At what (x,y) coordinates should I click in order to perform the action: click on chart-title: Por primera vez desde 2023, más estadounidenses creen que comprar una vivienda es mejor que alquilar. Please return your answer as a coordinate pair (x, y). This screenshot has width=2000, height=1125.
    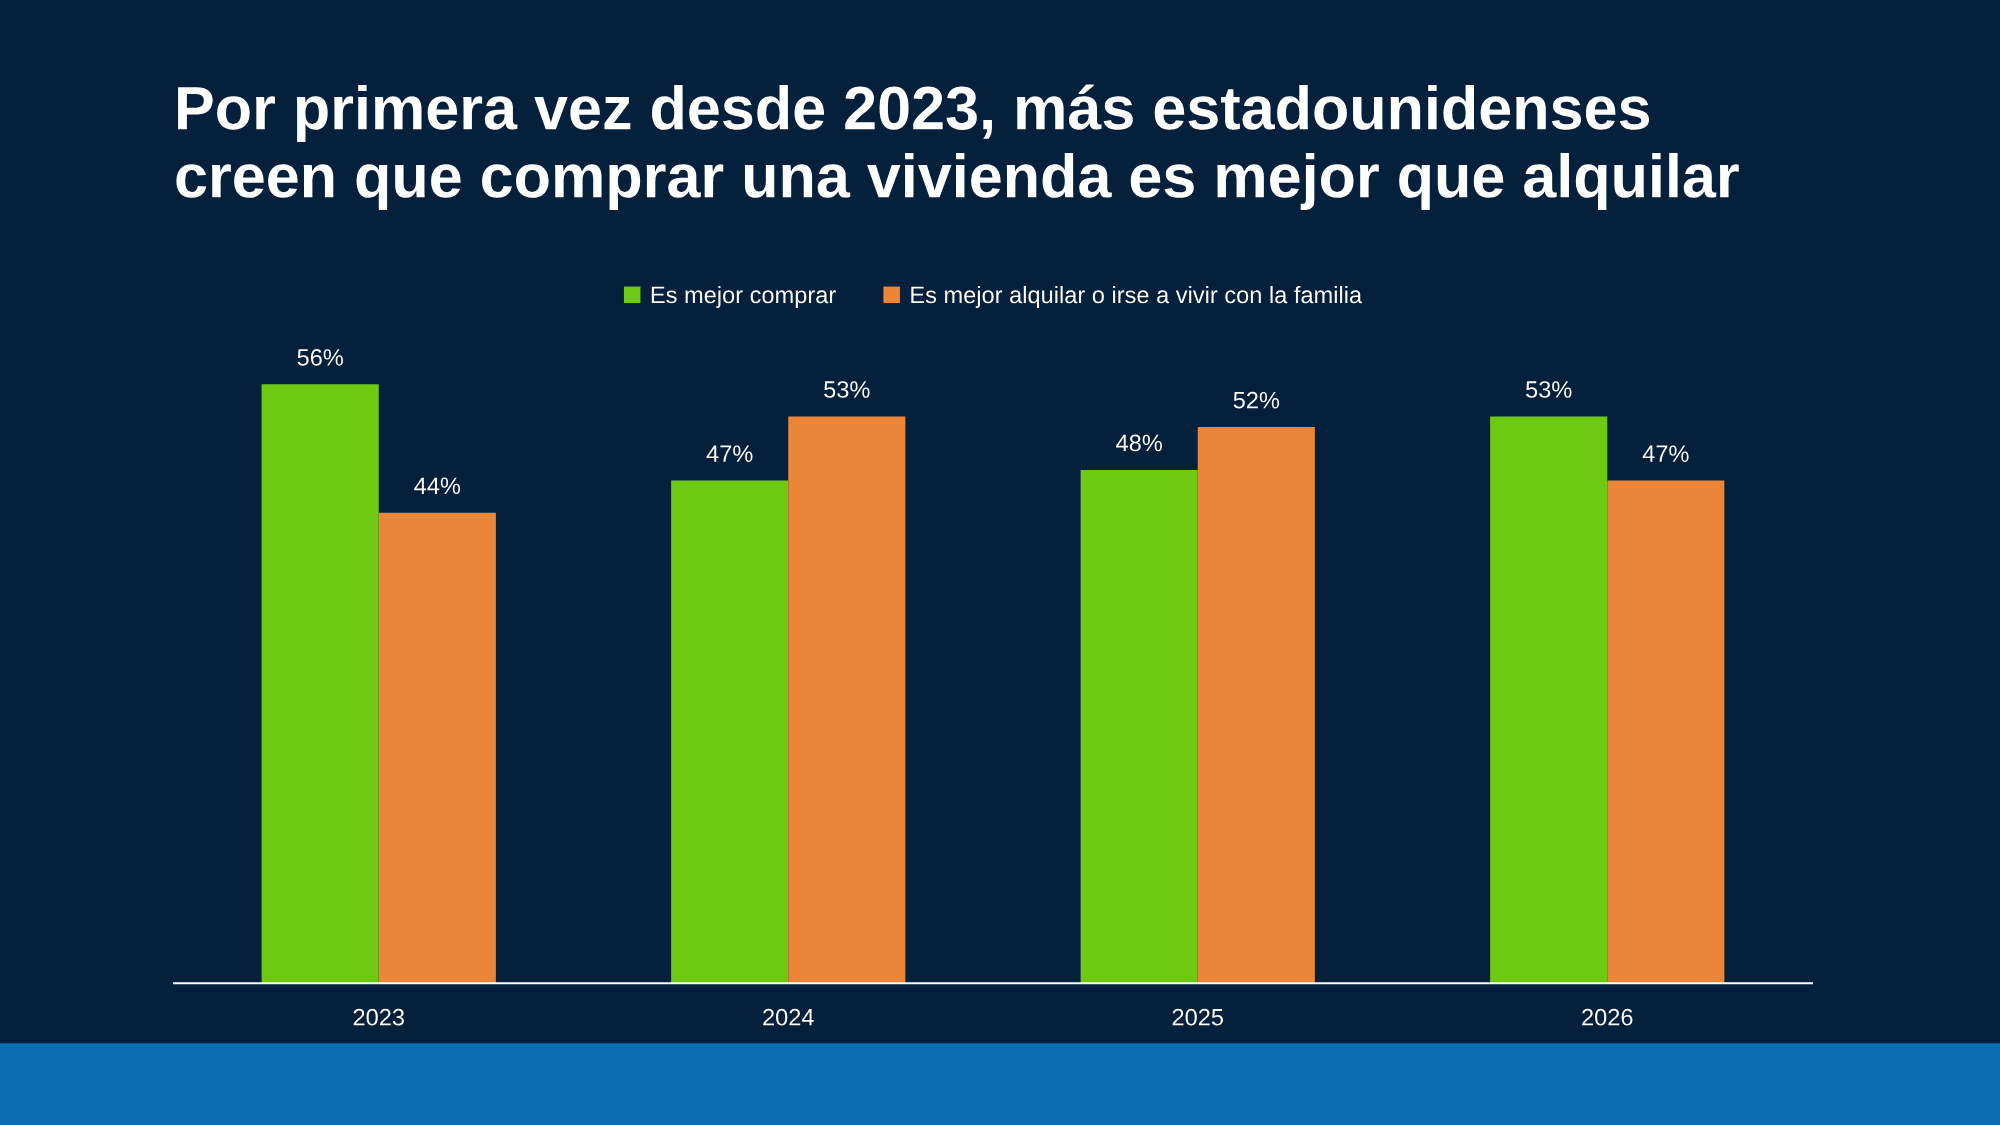
    Looking at the image, I should click on (957, 147).